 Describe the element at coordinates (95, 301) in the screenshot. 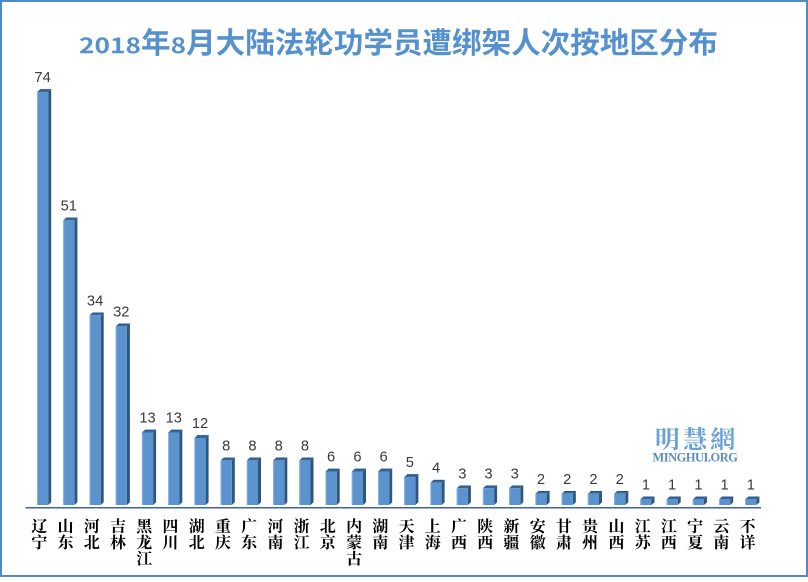

I see `svg-text: 34` at that location.